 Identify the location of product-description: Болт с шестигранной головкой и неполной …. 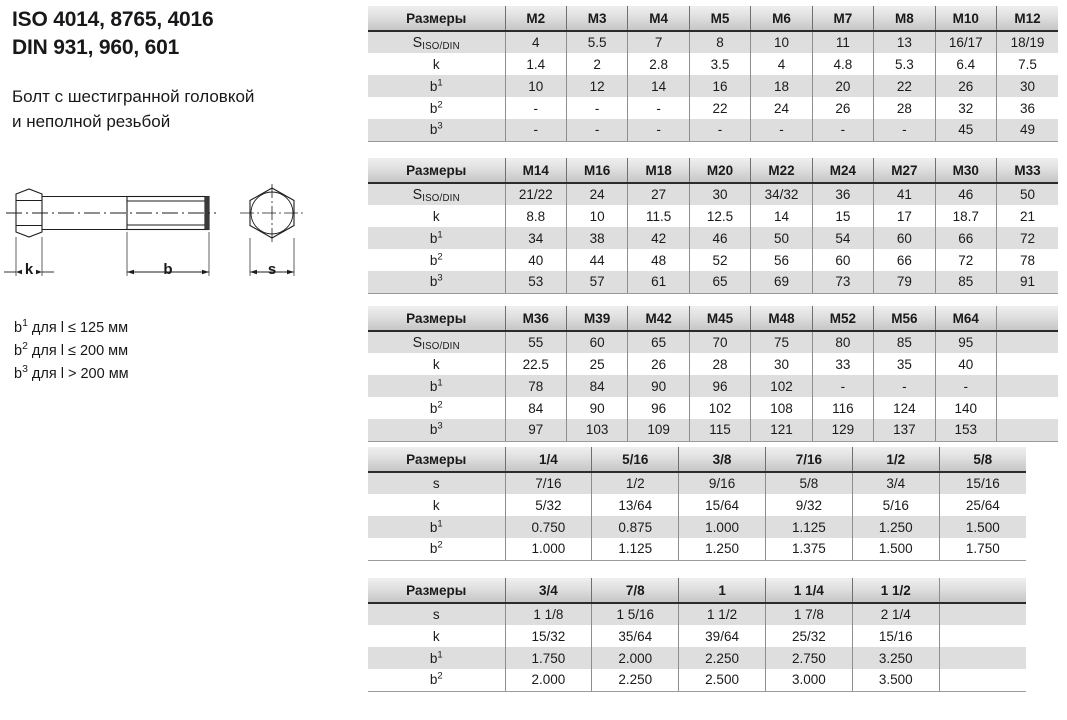
(187, 109).